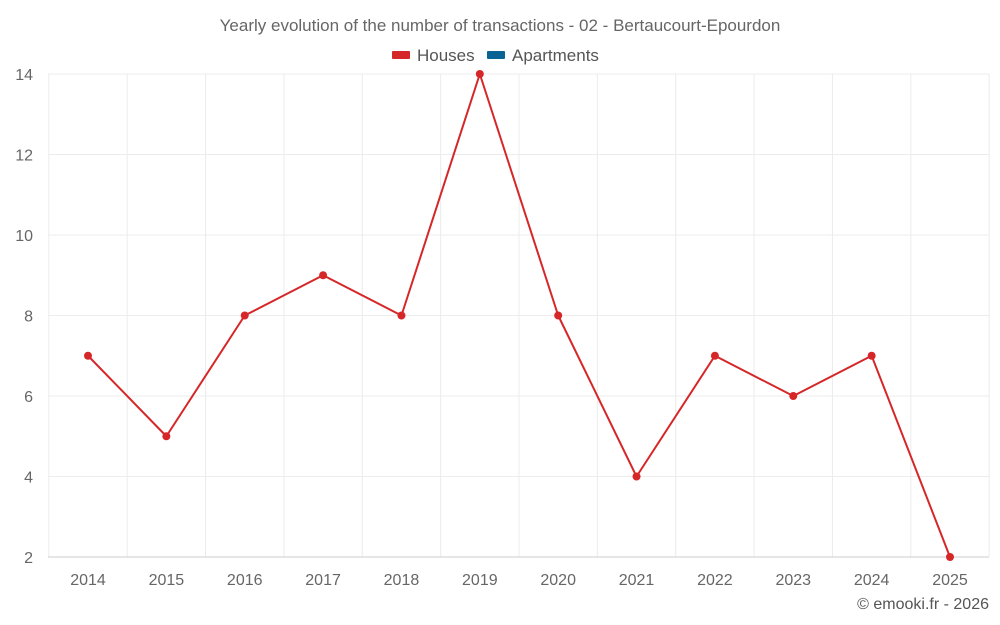  What do you see at coordinates (402, 580) in the screenshot?
I see `x-tick-label: 2018` at bounding box center [402, 580].